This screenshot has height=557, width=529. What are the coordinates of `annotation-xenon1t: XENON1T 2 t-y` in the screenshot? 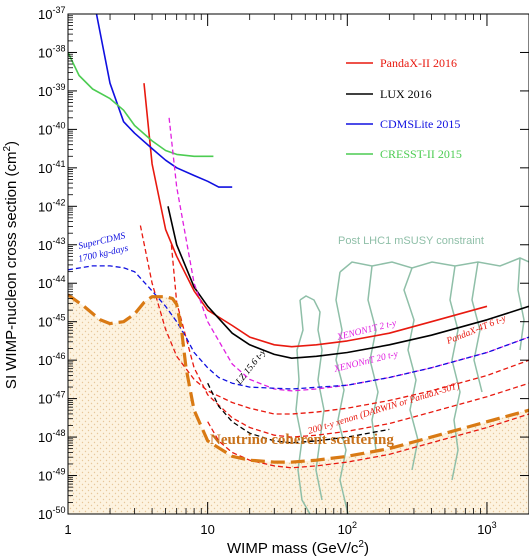 It's located at (366, 330).